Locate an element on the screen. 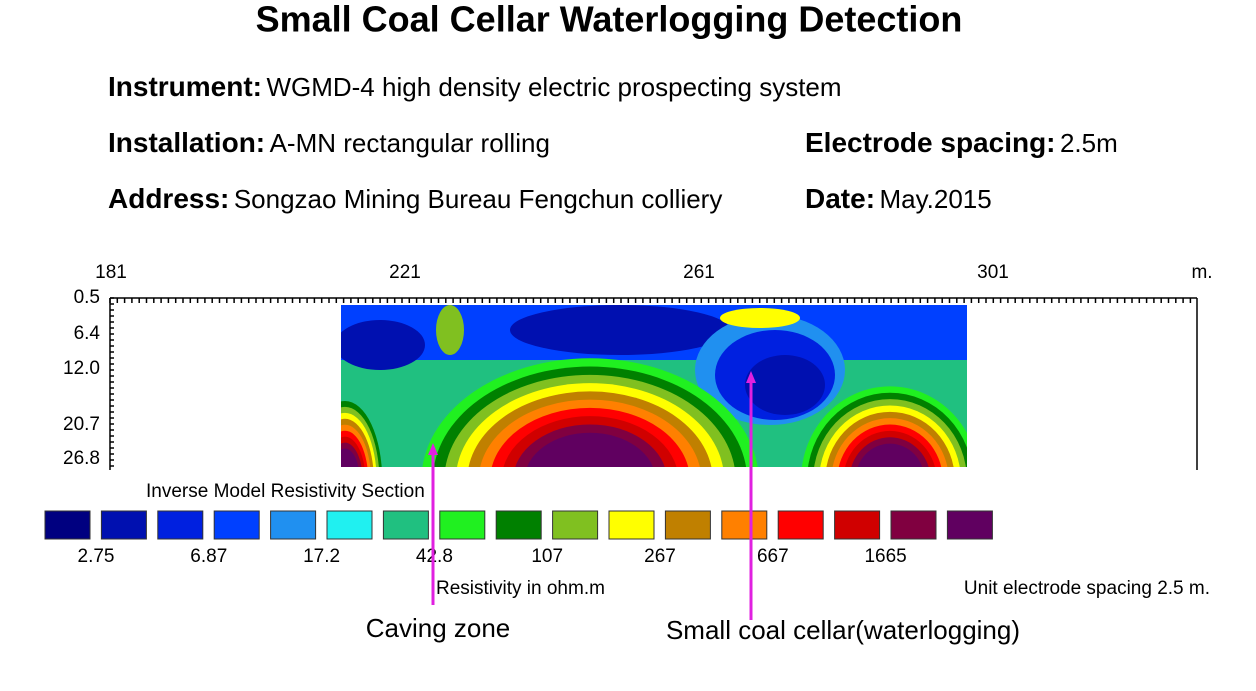 This screenshot has width=1256, height=691. info-label: Instrument: is located at coordinates (185, 86).